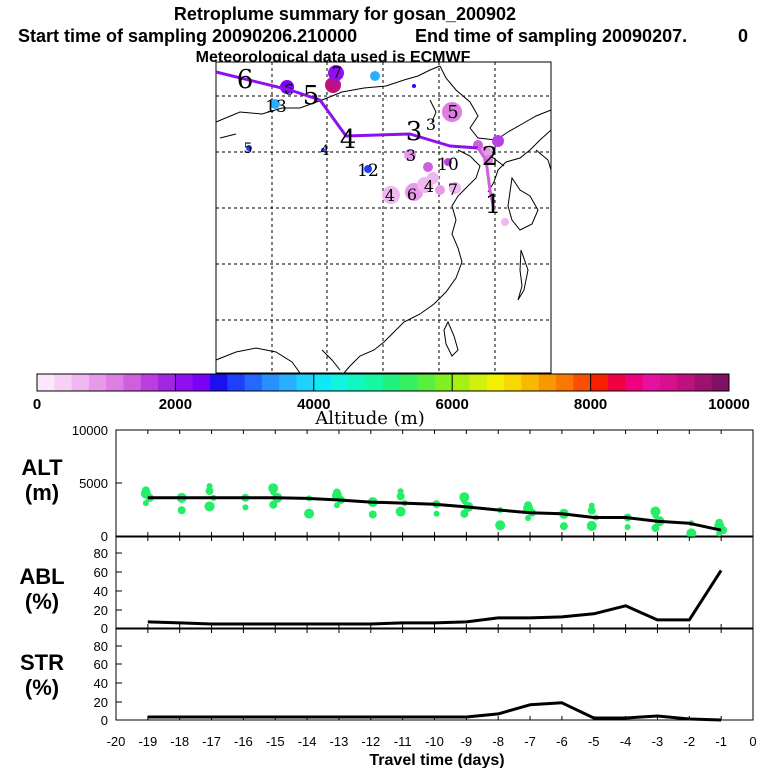  I want to click on y-tick-label: 10000, so click(90, 430).